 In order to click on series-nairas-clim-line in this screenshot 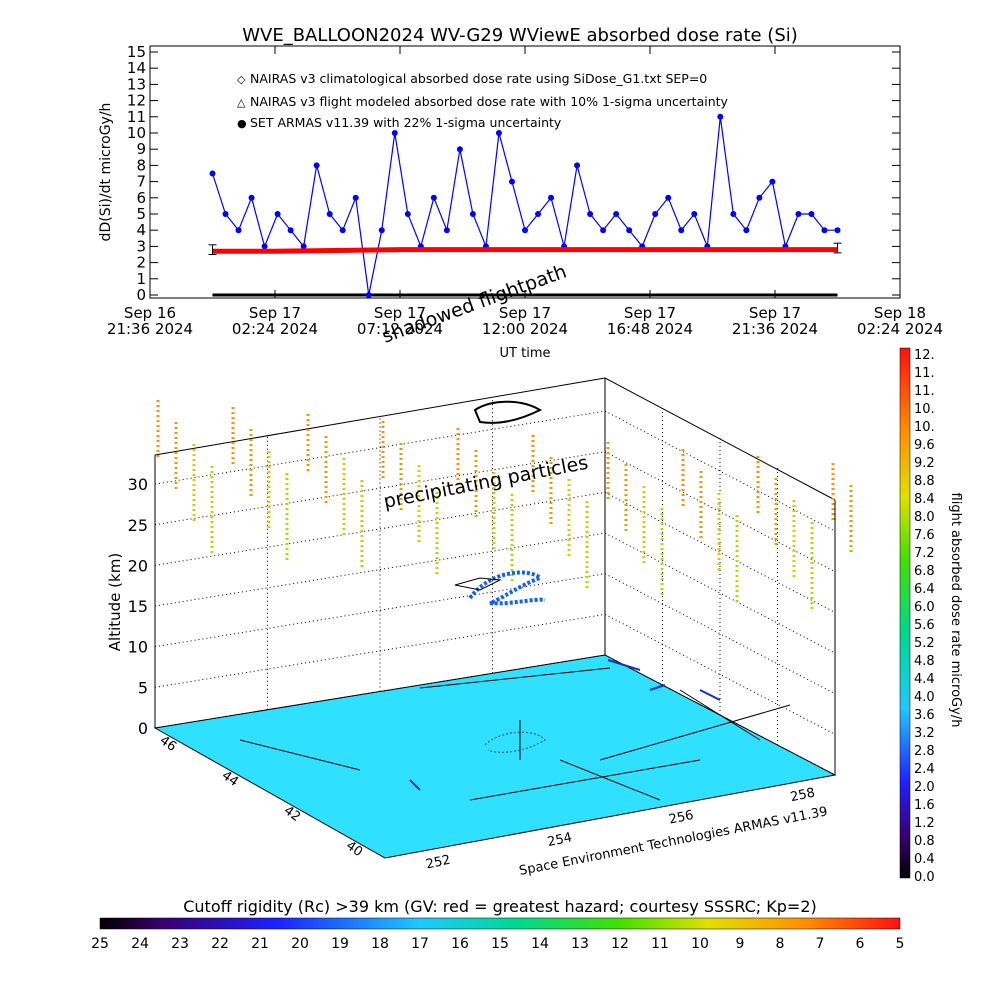, I will do `click(525, 250)`.